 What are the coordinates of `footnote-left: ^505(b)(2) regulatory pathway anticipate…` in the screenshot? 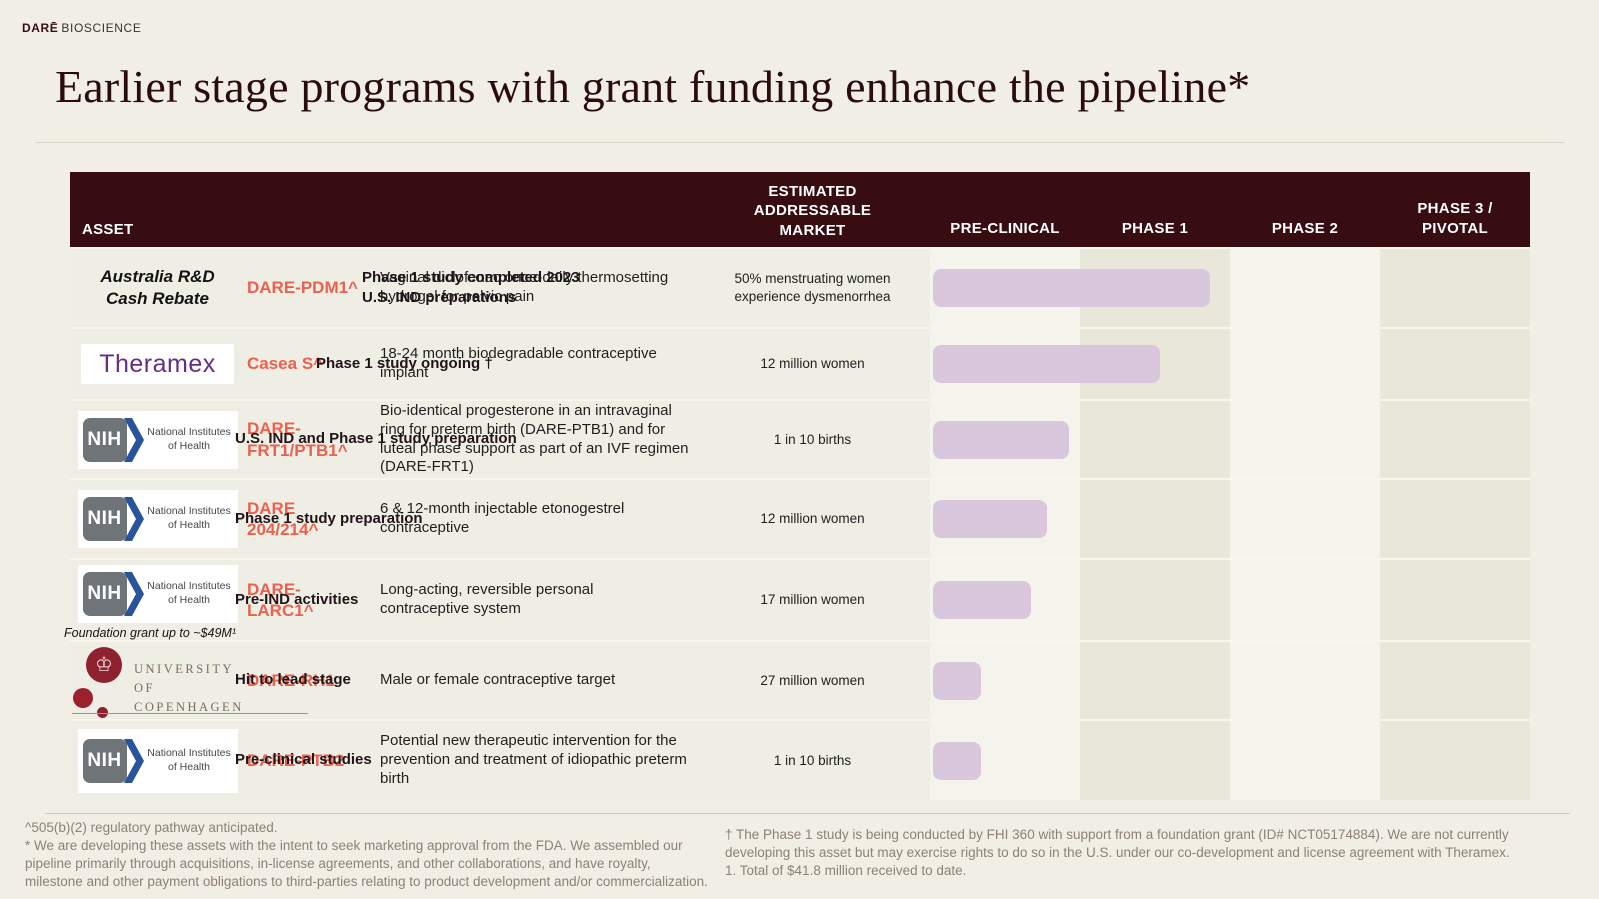 It's located at (366, 855).